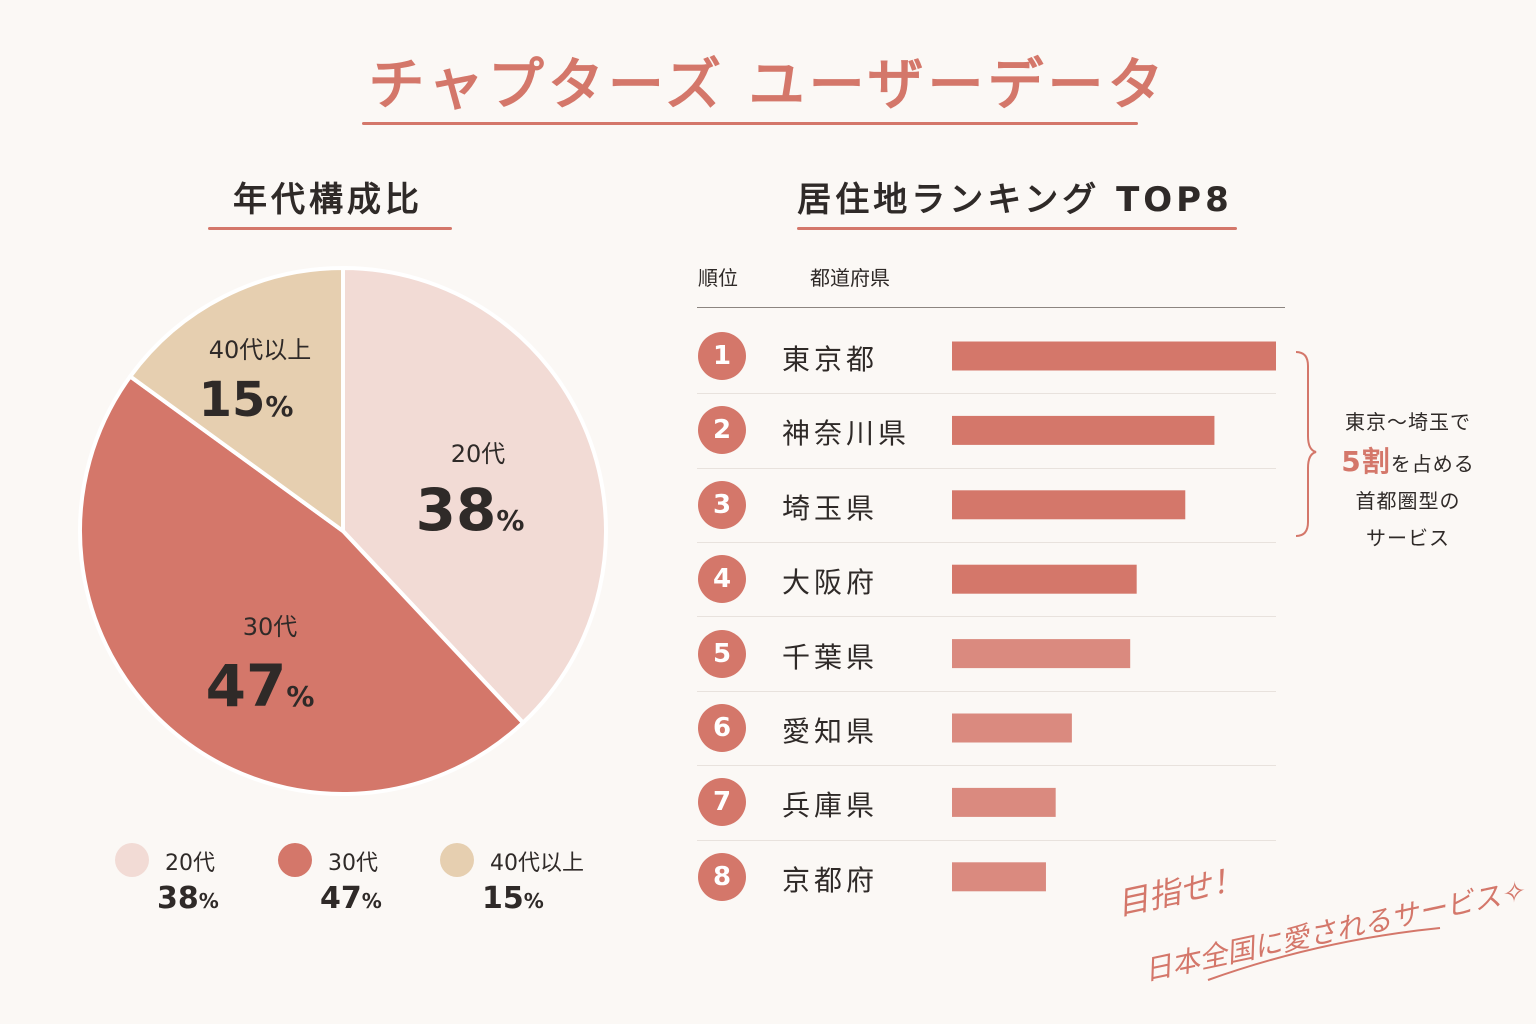 Image resolution: width=1536 pixels, height=1024 pixels. What do you see at coordinates (722, 653) in the screenshot?
I see `rank-badge: 5` at bounding box center [722, 653].